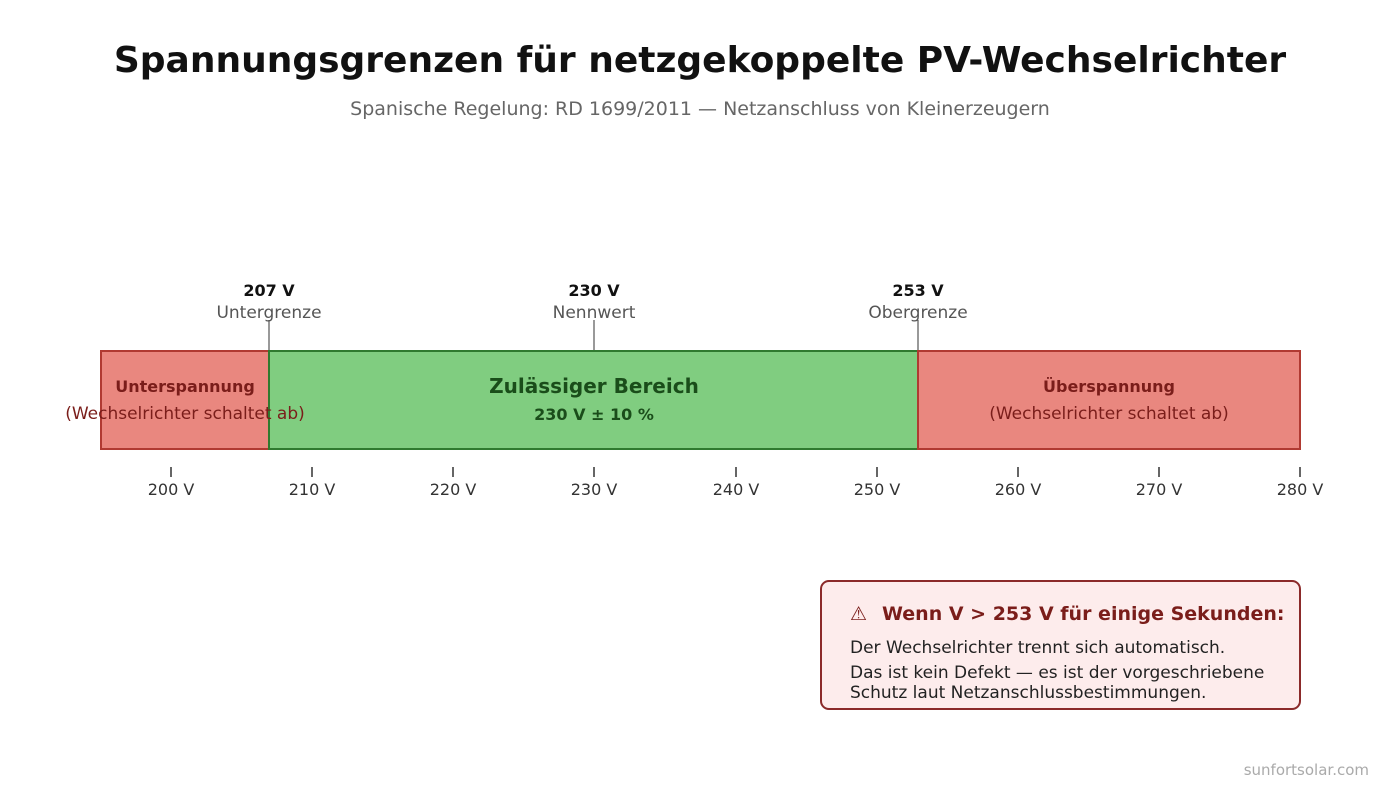 This screenshot has width=1400, height=800. What do you see at coordinates (858, 614) in the screenshot?
I see `warning-triangle-icon: ⚠` at bounding box center [858, 614].